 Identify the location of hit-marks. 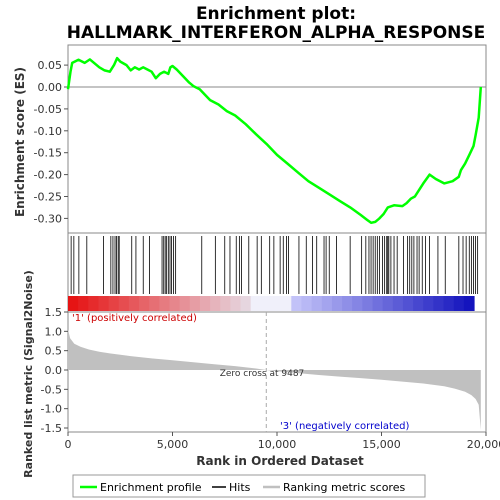
(274, 265).